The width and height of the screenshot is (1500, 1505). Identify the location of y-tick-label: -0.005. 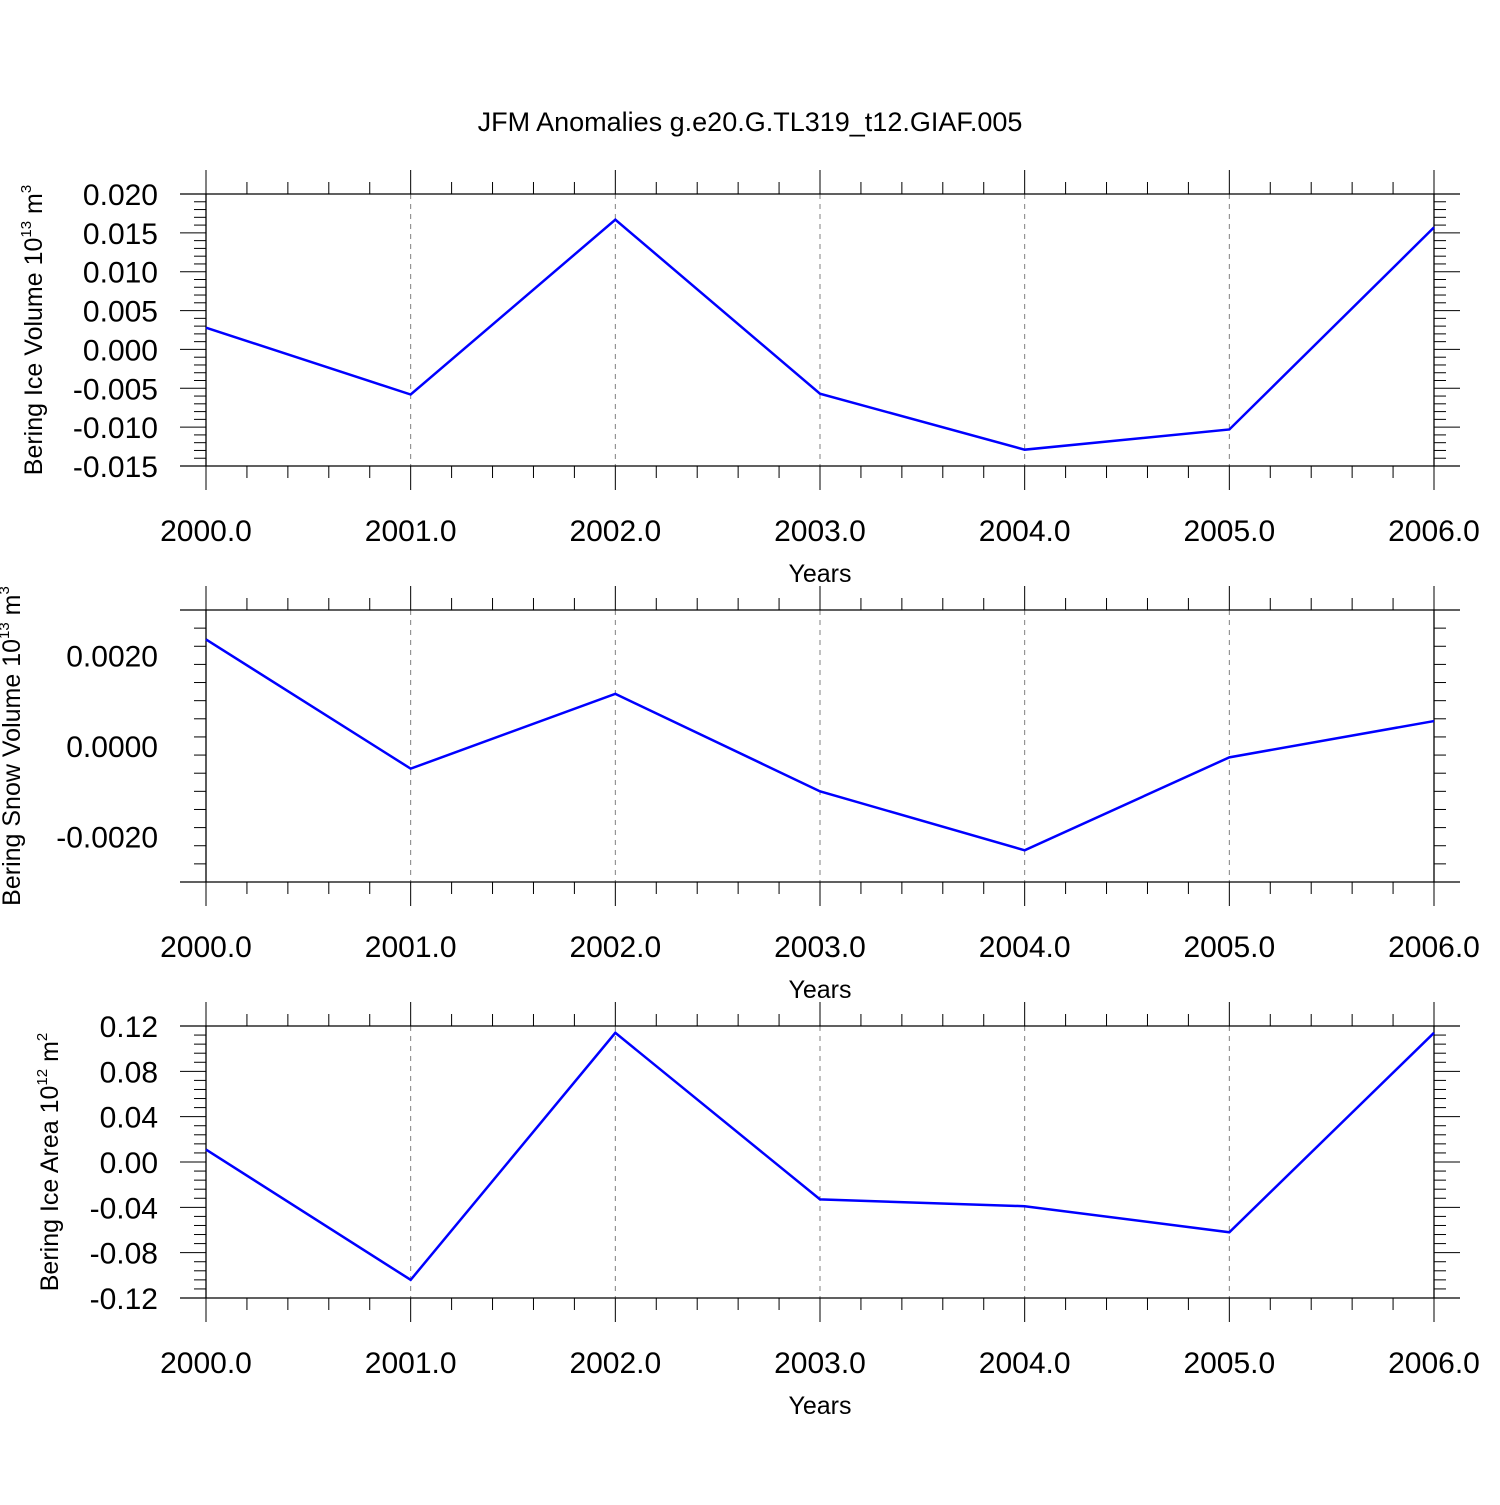
(115, 389).